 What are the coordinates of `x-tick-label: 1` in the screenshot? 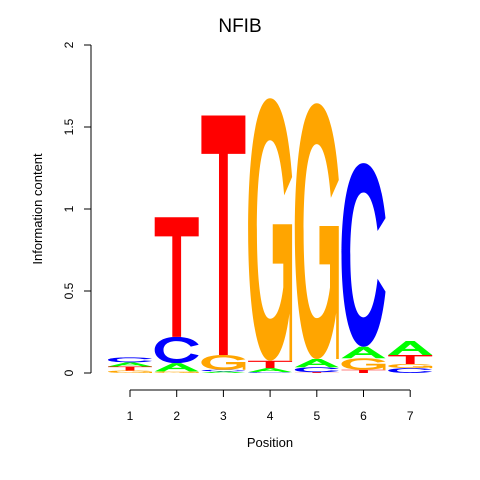 It's located at (130, 416).